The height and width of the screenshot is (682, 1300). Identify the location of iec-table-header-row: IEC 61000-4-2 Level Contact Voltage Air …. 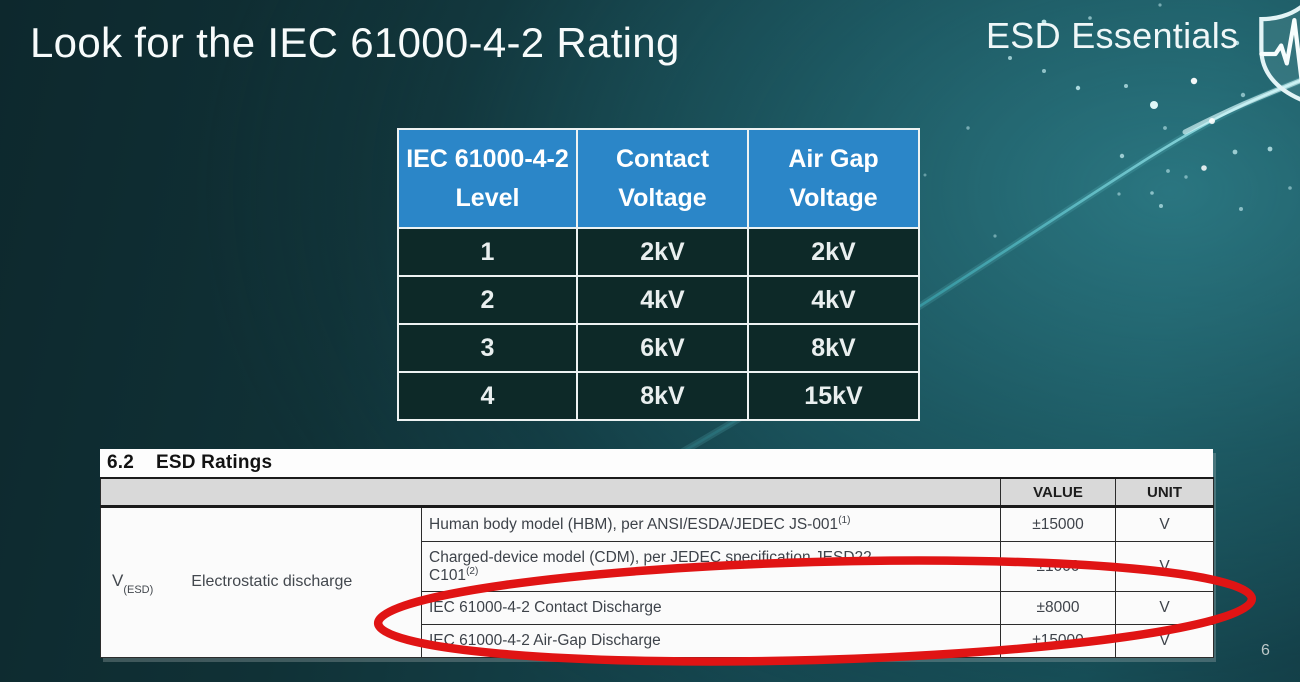
(658, 178).